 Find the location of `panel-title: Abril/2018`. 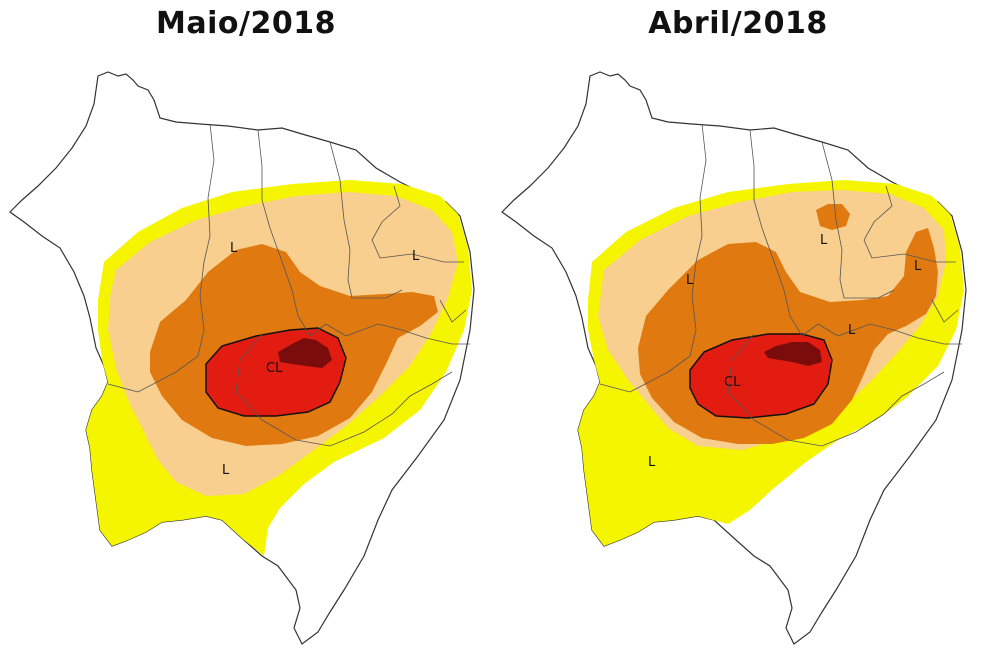

panel-title: Abril/2018 is located at coordinates (738, 23).